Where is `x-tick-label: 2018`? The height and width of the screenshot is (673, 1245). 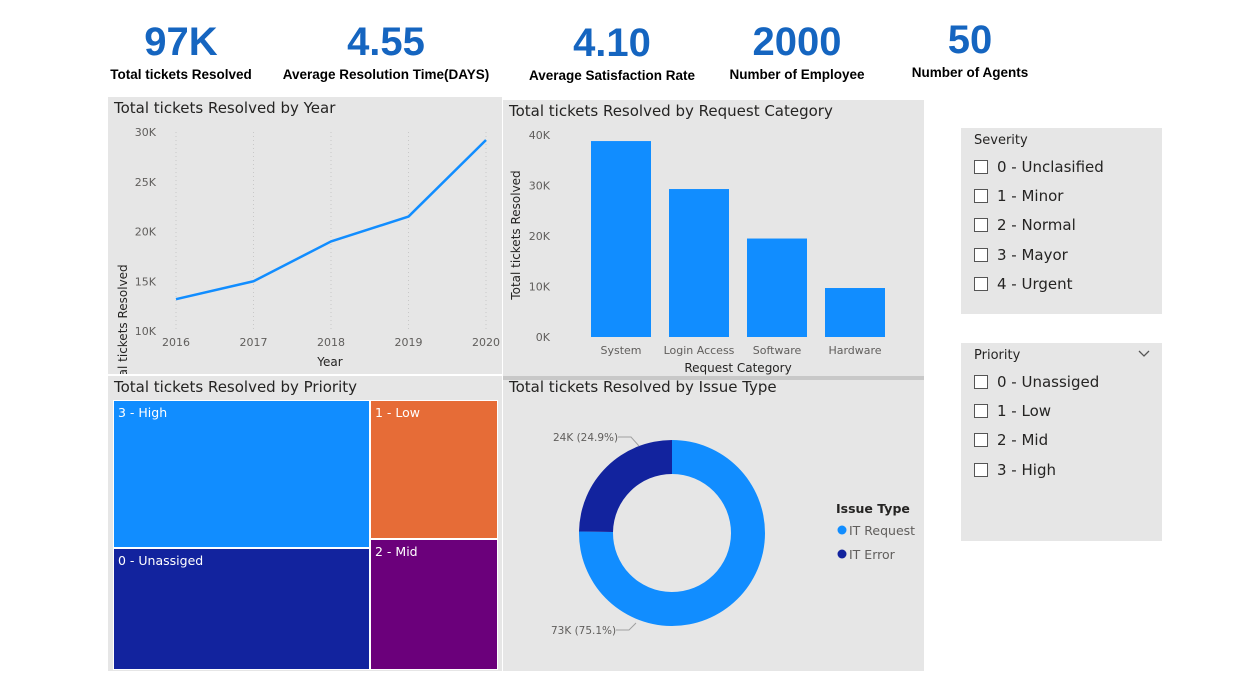 x-tick-label: 2018 is located at coordinates (331, 342).